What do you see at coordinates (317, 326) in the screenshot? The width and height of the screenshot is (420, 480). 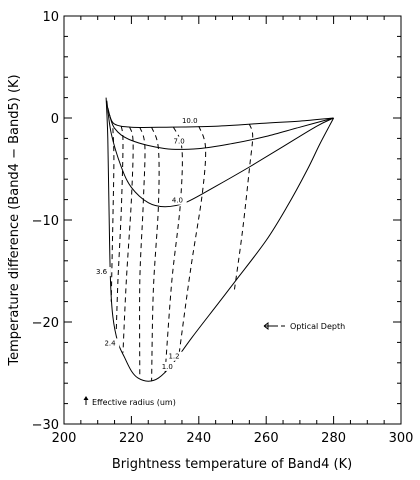 I see `optical-depth-legend-label: Optical Depth` at bounding box center [317, 326].